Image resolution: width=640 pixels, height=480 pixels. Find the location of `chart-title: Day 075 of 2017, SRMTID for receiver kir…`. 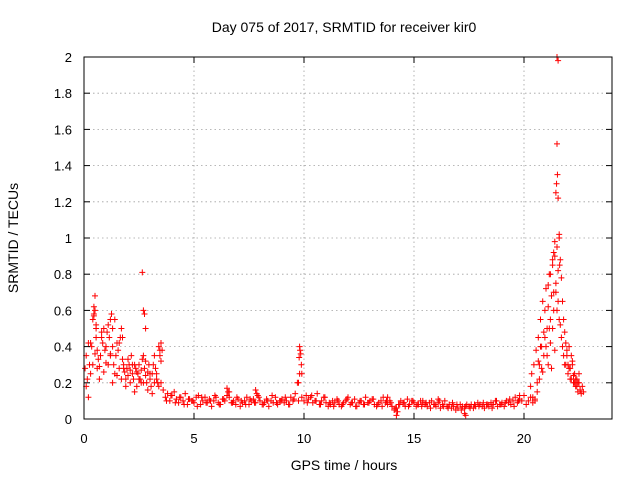

chart-title: Day 075 of 2017, SRMTID for receiver kir… is located at coordinates (344, 27).